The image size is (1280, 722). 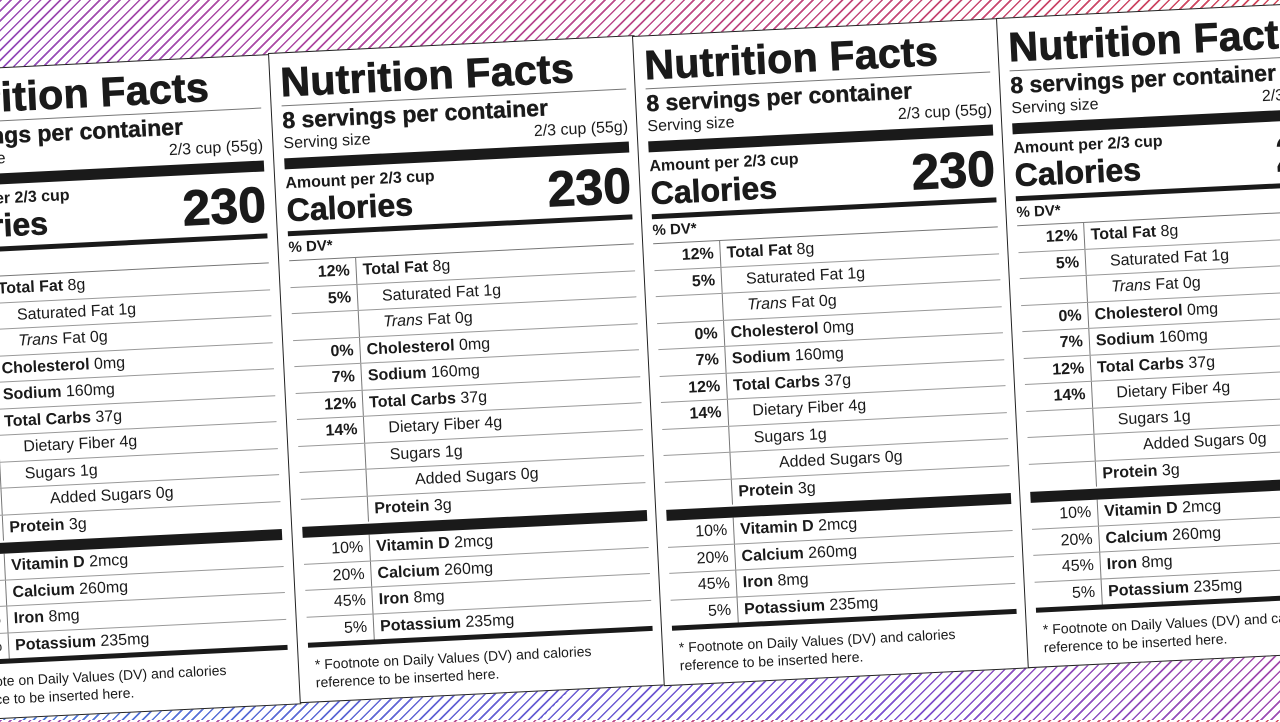 What do you see at coordinates (772, 555) in the screenshot?
I see `vitamin-name: Calcium` at bounding box center [772, 555].